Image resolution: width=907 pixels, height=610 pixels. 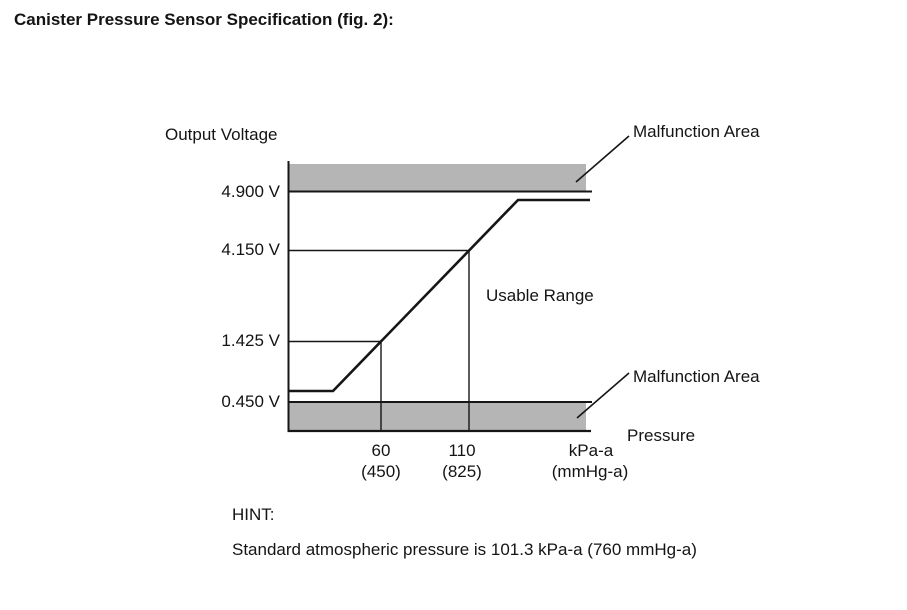 What do you see at coordinates (661, 435) in the screenshot?
I see `x-axis-title: Pressure` at bounding box center [661, 435].